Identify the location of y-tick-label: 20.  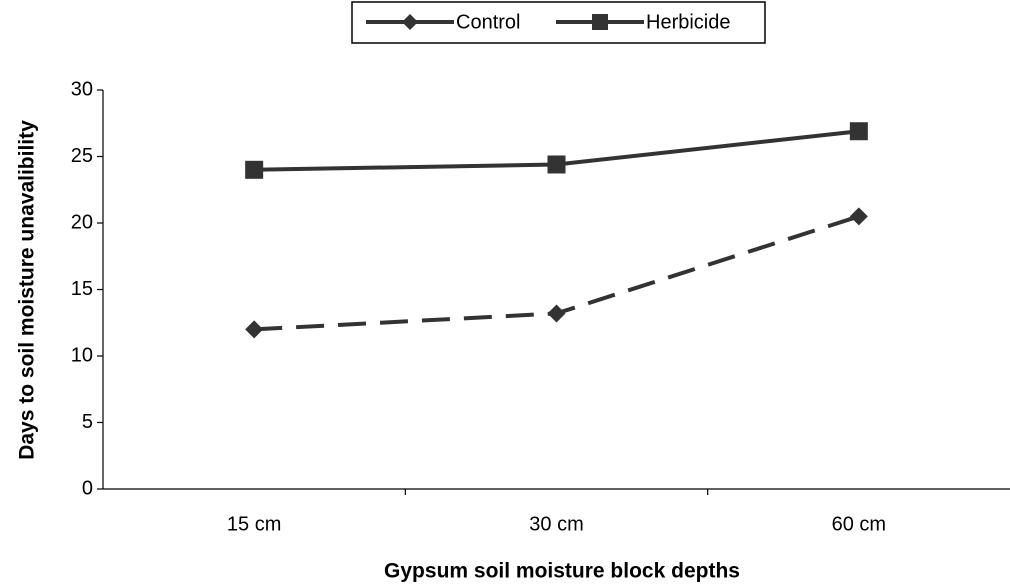
(82, 222).